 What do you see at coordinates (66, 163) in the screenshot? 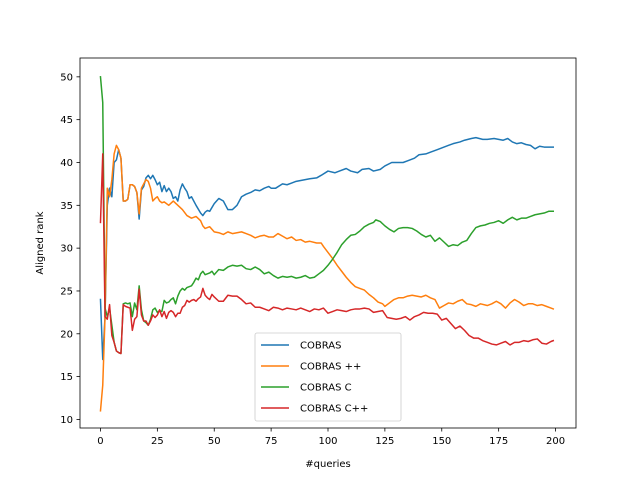
I see `y-tick-label-6: 40` at bounding box center [66, 163].